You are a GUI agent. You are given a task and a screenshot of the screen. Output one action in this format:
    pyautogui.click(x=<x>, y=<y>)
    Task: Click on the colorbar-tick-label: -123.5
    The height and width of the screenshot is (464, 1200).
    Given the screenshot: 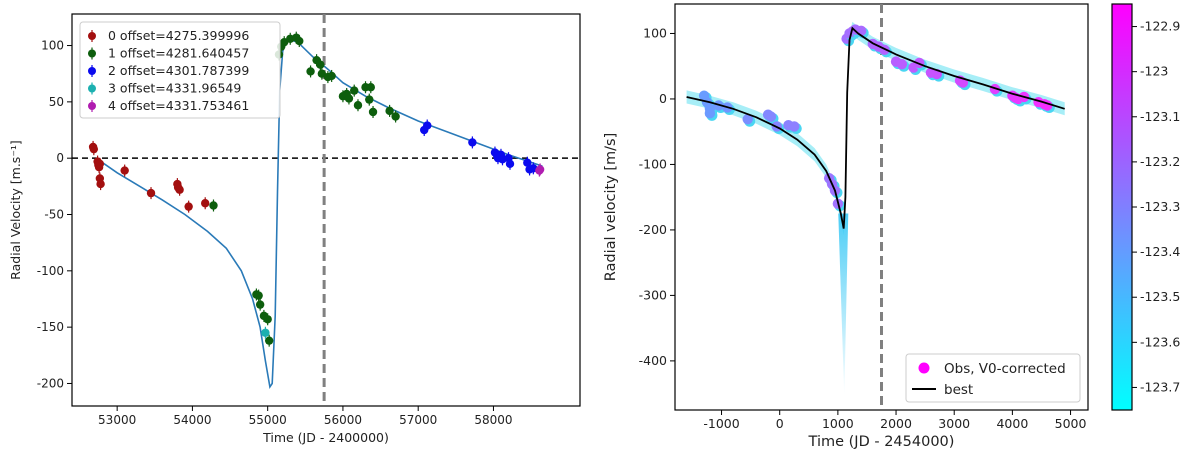 What is the action you would take?
    pyautogui.click(x=1160, y=296)
    